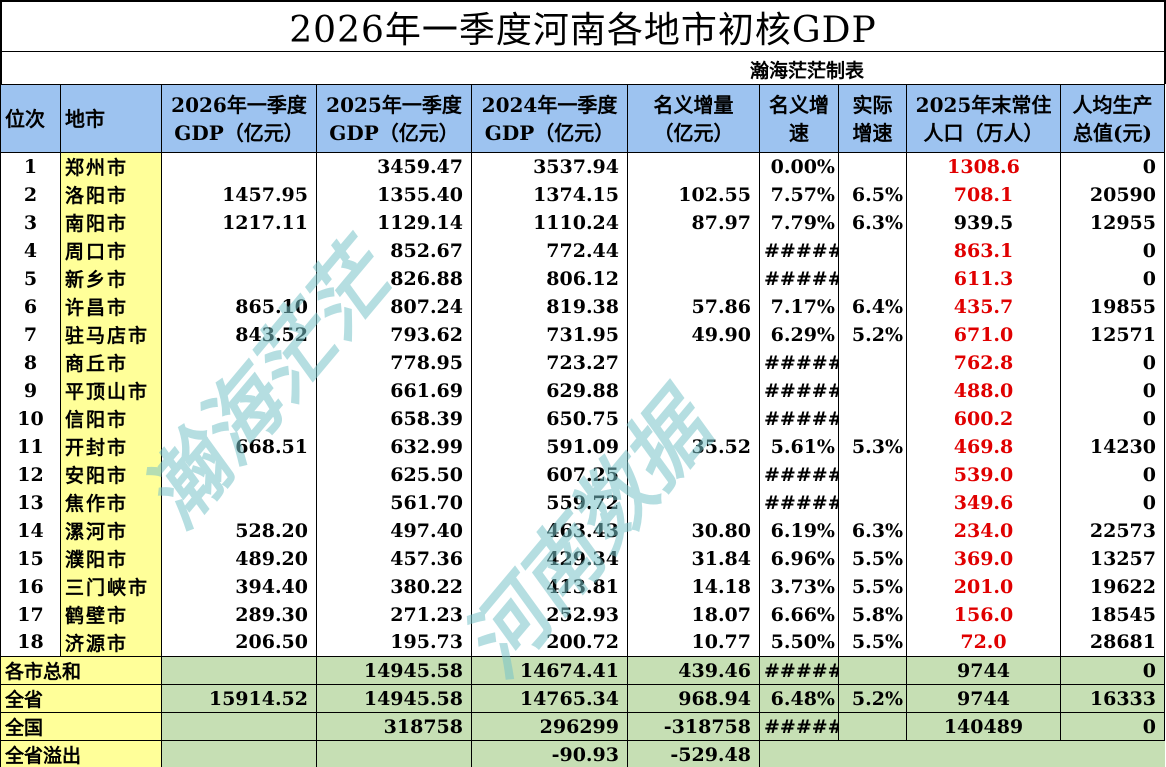 This screenshot has height=767, width=1166. Describe the element at coordinates (394, 614) in the screenshot. I see `gdp2025-cell: 271.23` at that location.